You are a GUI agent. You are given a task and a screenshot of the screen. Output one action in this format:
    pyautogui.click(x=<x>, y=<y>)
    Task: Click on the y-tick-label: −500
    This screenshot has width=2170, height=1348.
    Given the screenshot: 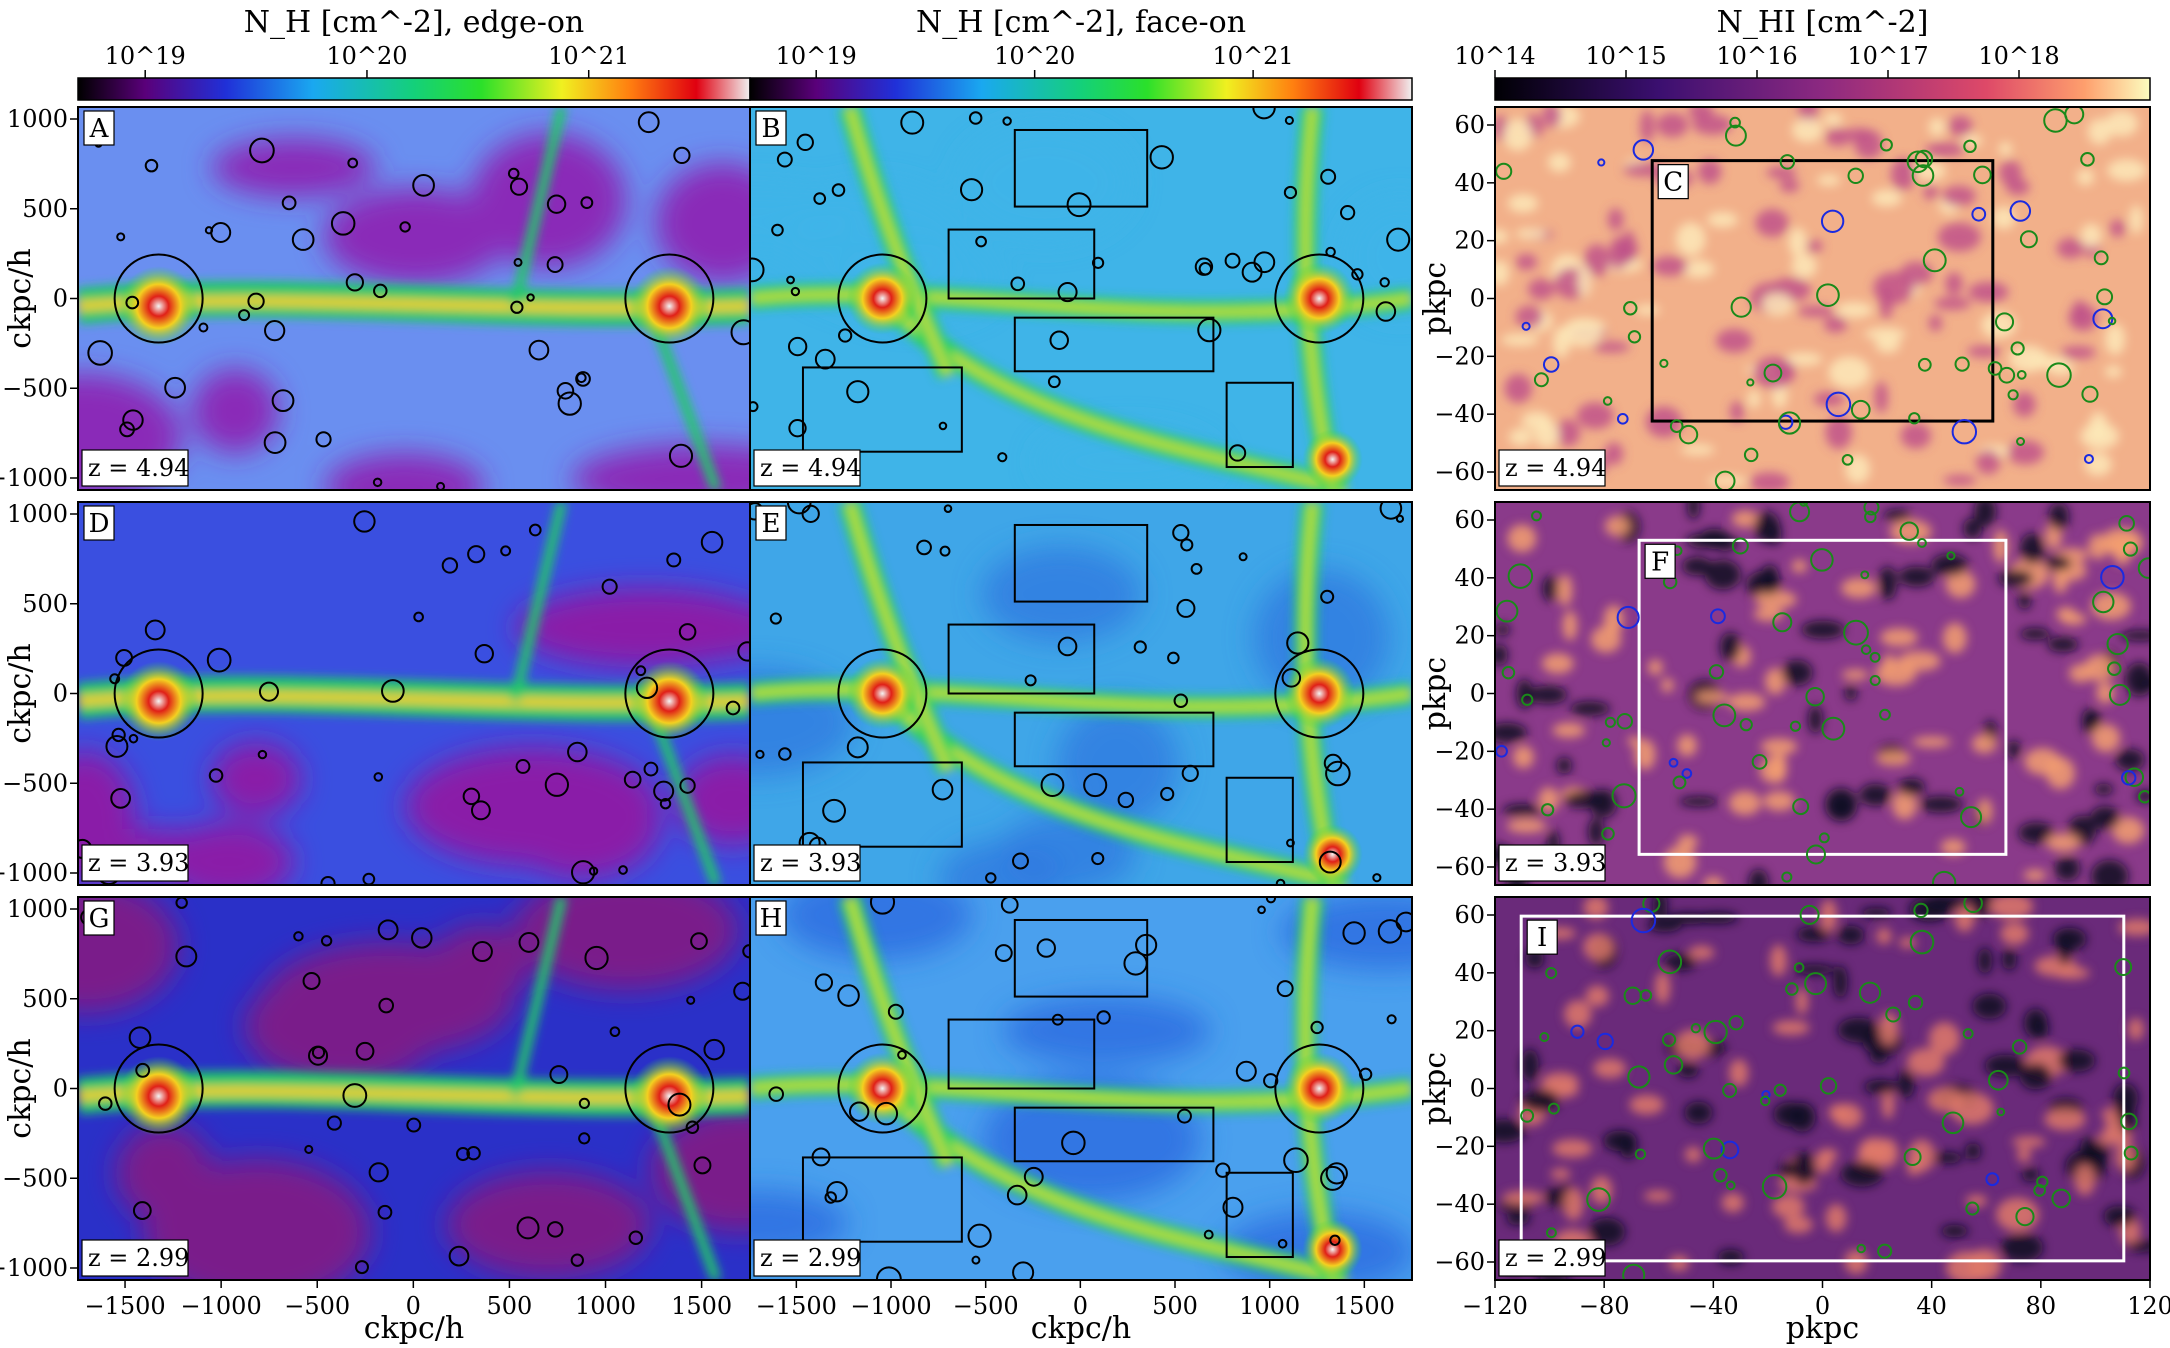 What is the action you would take?
    pyautogui.click(x=35, y=388)
    